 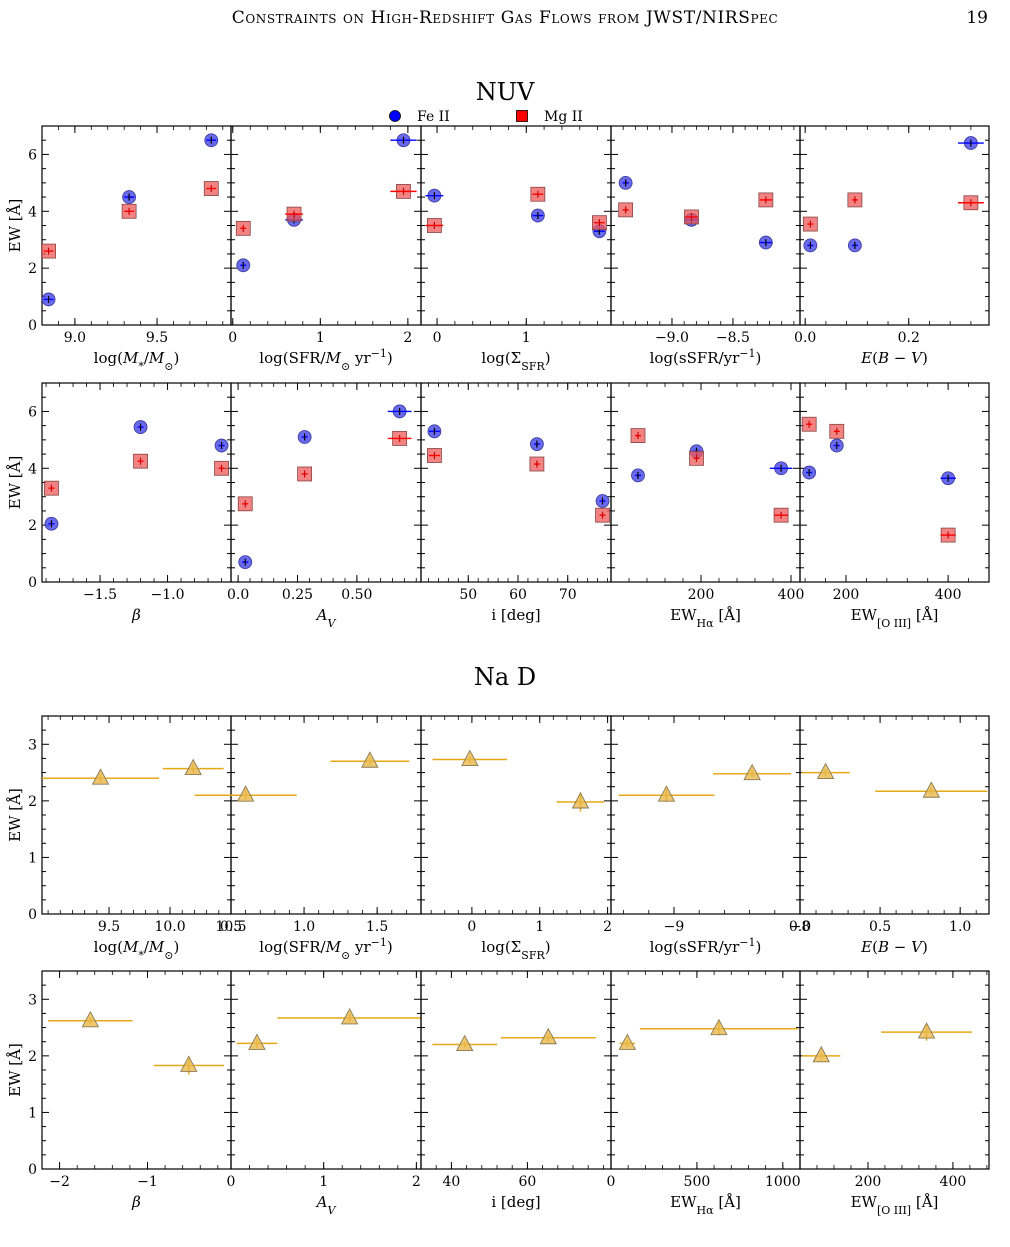 What do you see at coordinates (894, 947) in the screenshot?
I see `x-axis-label: E(B − V)` at bounding box center [894, 947].